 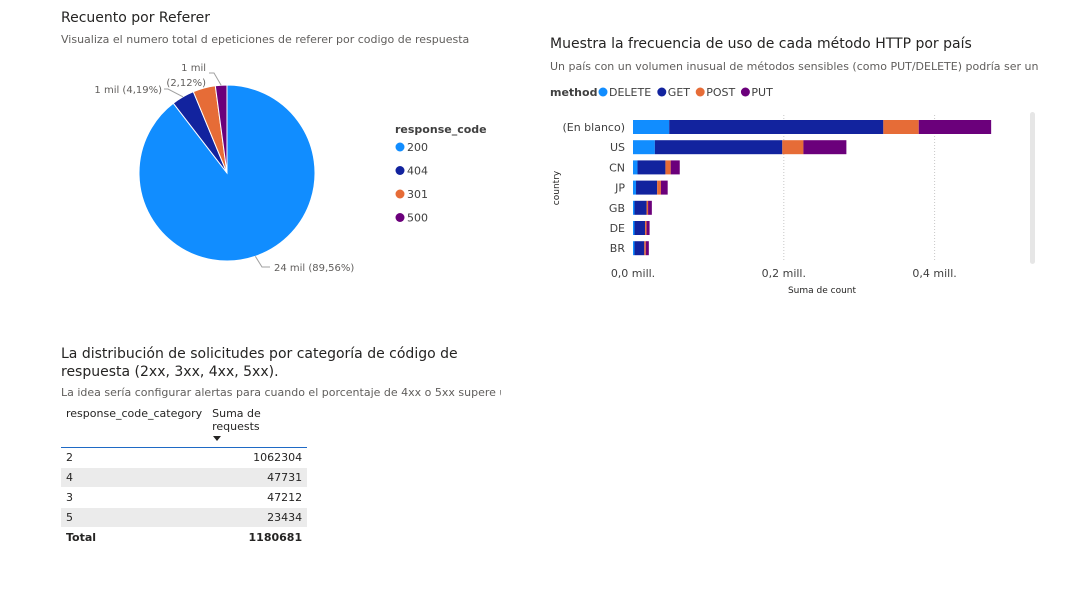 What do you see at coordinates (134, 517) in the screenshot?
I see `cell-category: 5` at bounding box center [134, 517].